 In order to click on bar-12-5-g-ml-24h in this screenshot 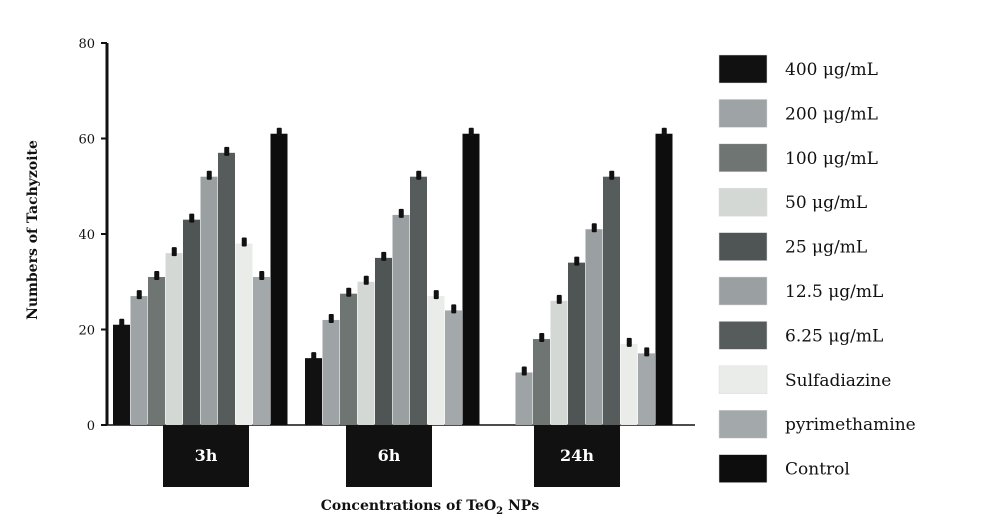, I will do `click(594, 327)`.